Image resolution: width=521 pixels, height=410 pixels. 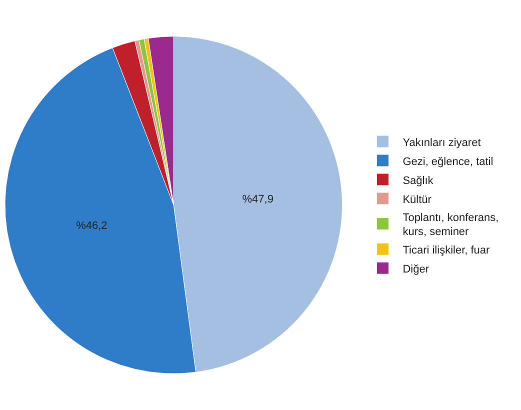 I want to click on data-label: %47,9, so click(x=258, y=199).